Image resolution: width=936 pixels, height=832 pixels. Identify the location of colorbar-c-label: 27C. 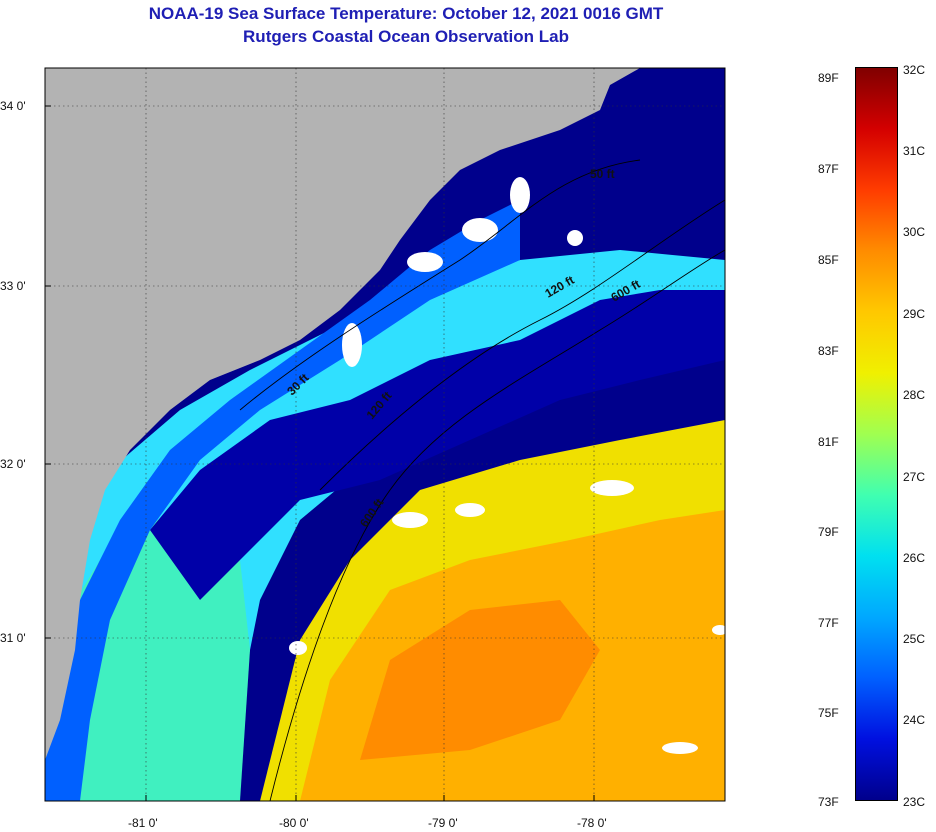
(914, 477).